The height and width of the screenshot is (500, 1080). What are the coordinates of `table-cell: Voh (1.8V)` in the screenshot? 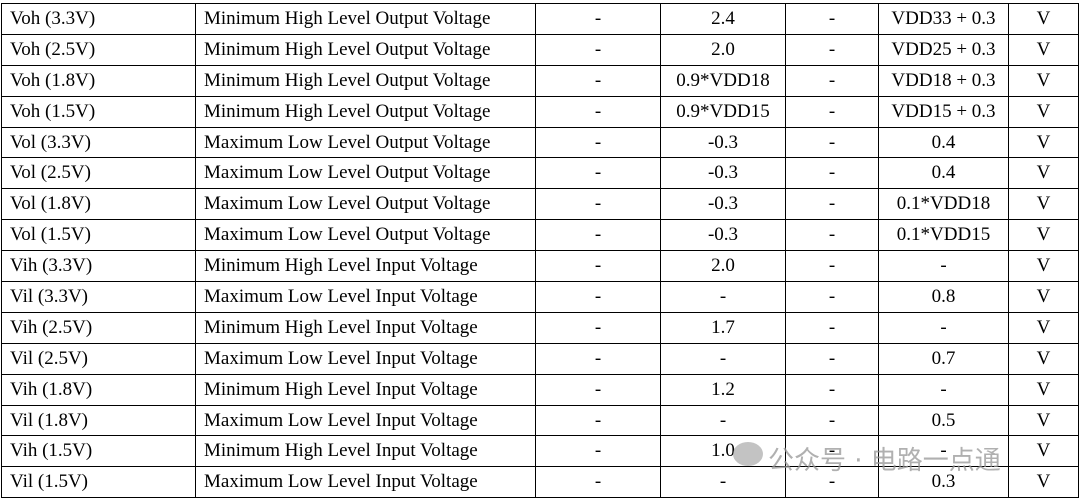 It's located at (98, 80).